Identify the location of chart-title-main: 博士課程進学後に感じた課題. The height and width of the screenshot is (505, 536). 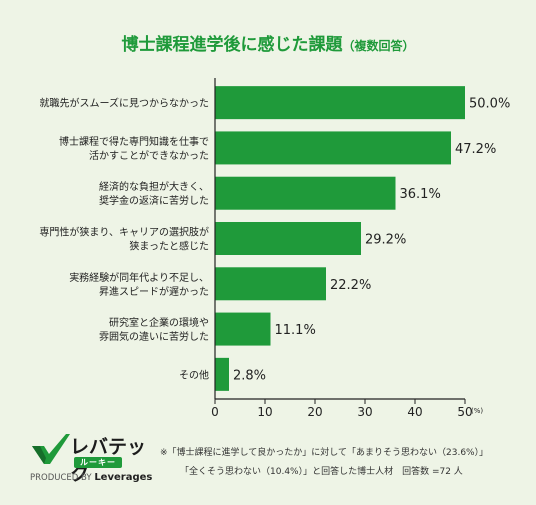
(232, 45).